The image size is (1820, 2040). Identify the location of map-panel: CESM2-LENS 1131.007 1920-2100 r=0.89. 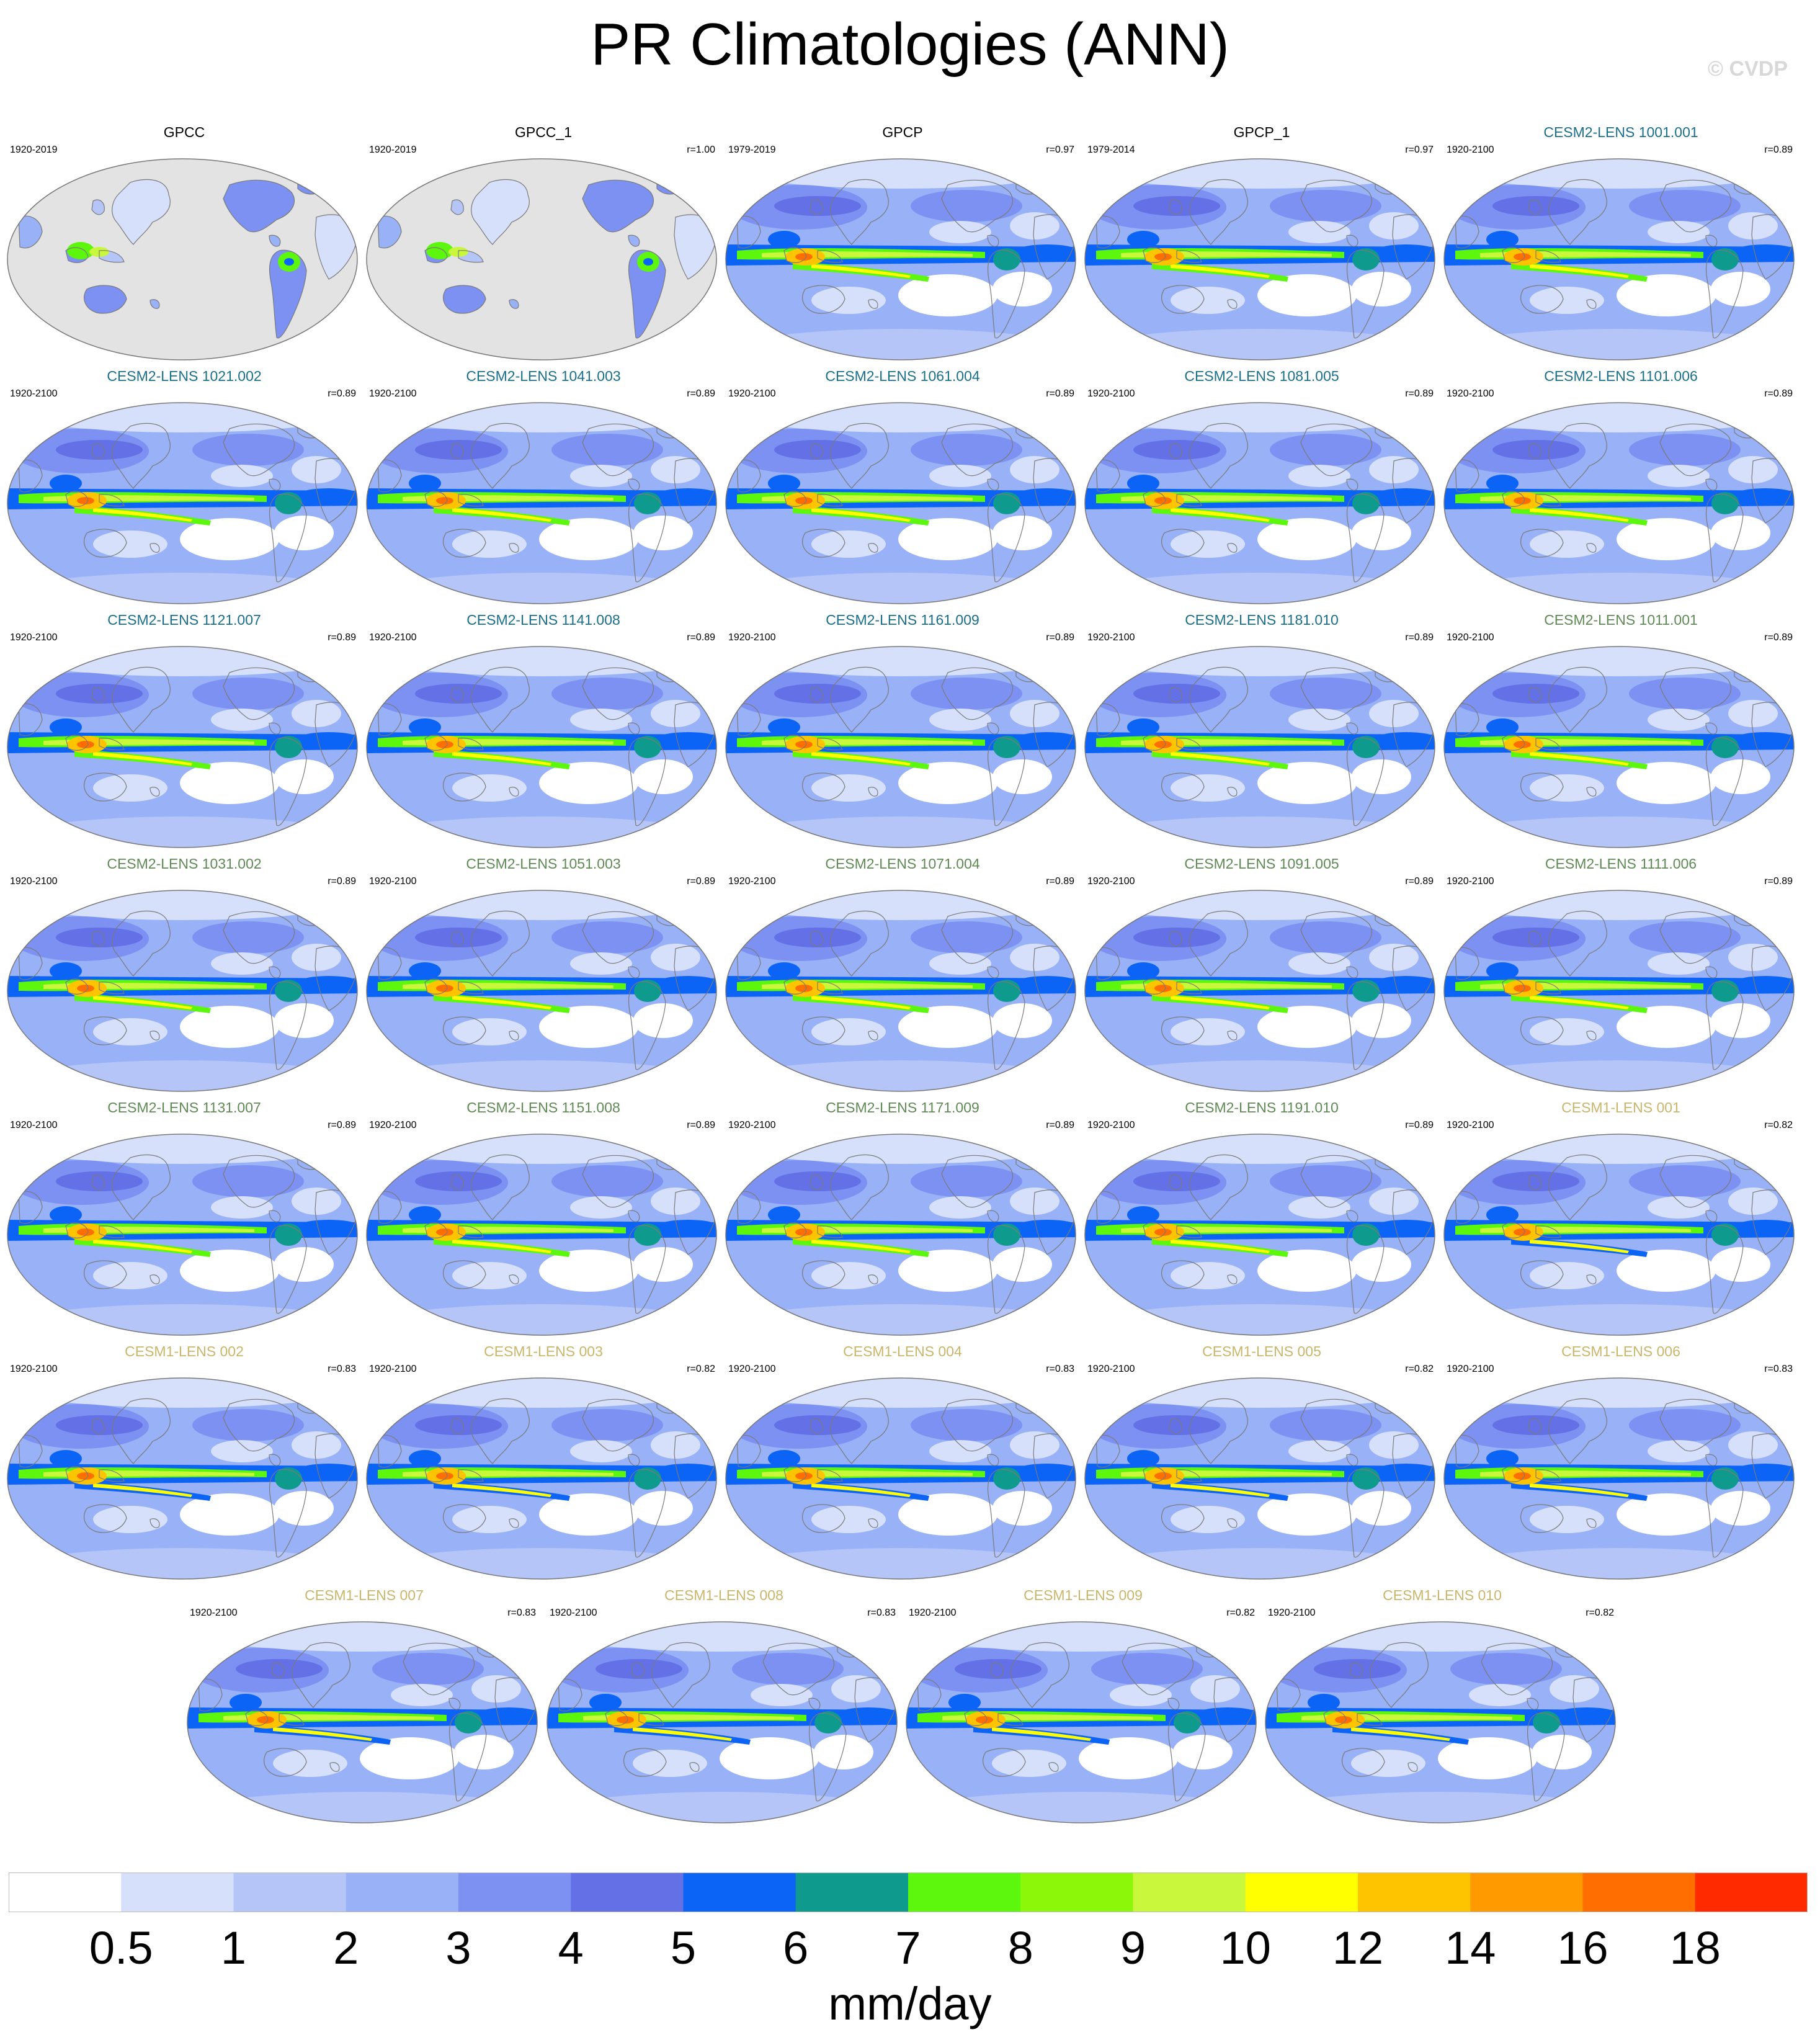
(184, 1218).